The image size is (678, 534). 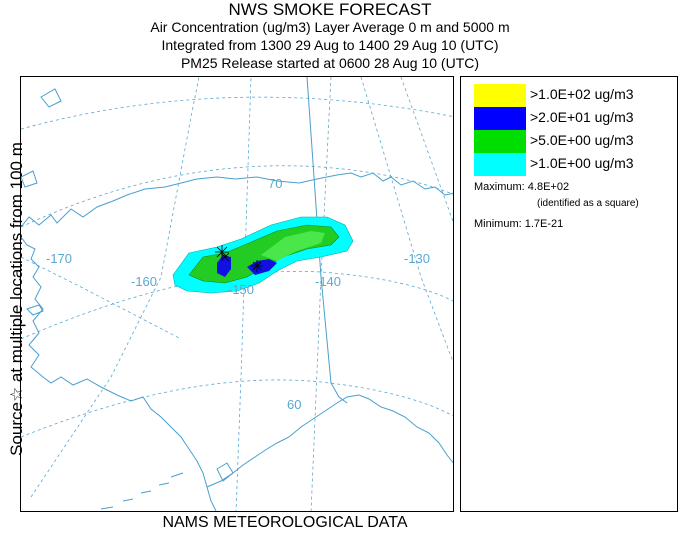 I want to click on legend-swatch-cyan, so click(x=500, y=164).